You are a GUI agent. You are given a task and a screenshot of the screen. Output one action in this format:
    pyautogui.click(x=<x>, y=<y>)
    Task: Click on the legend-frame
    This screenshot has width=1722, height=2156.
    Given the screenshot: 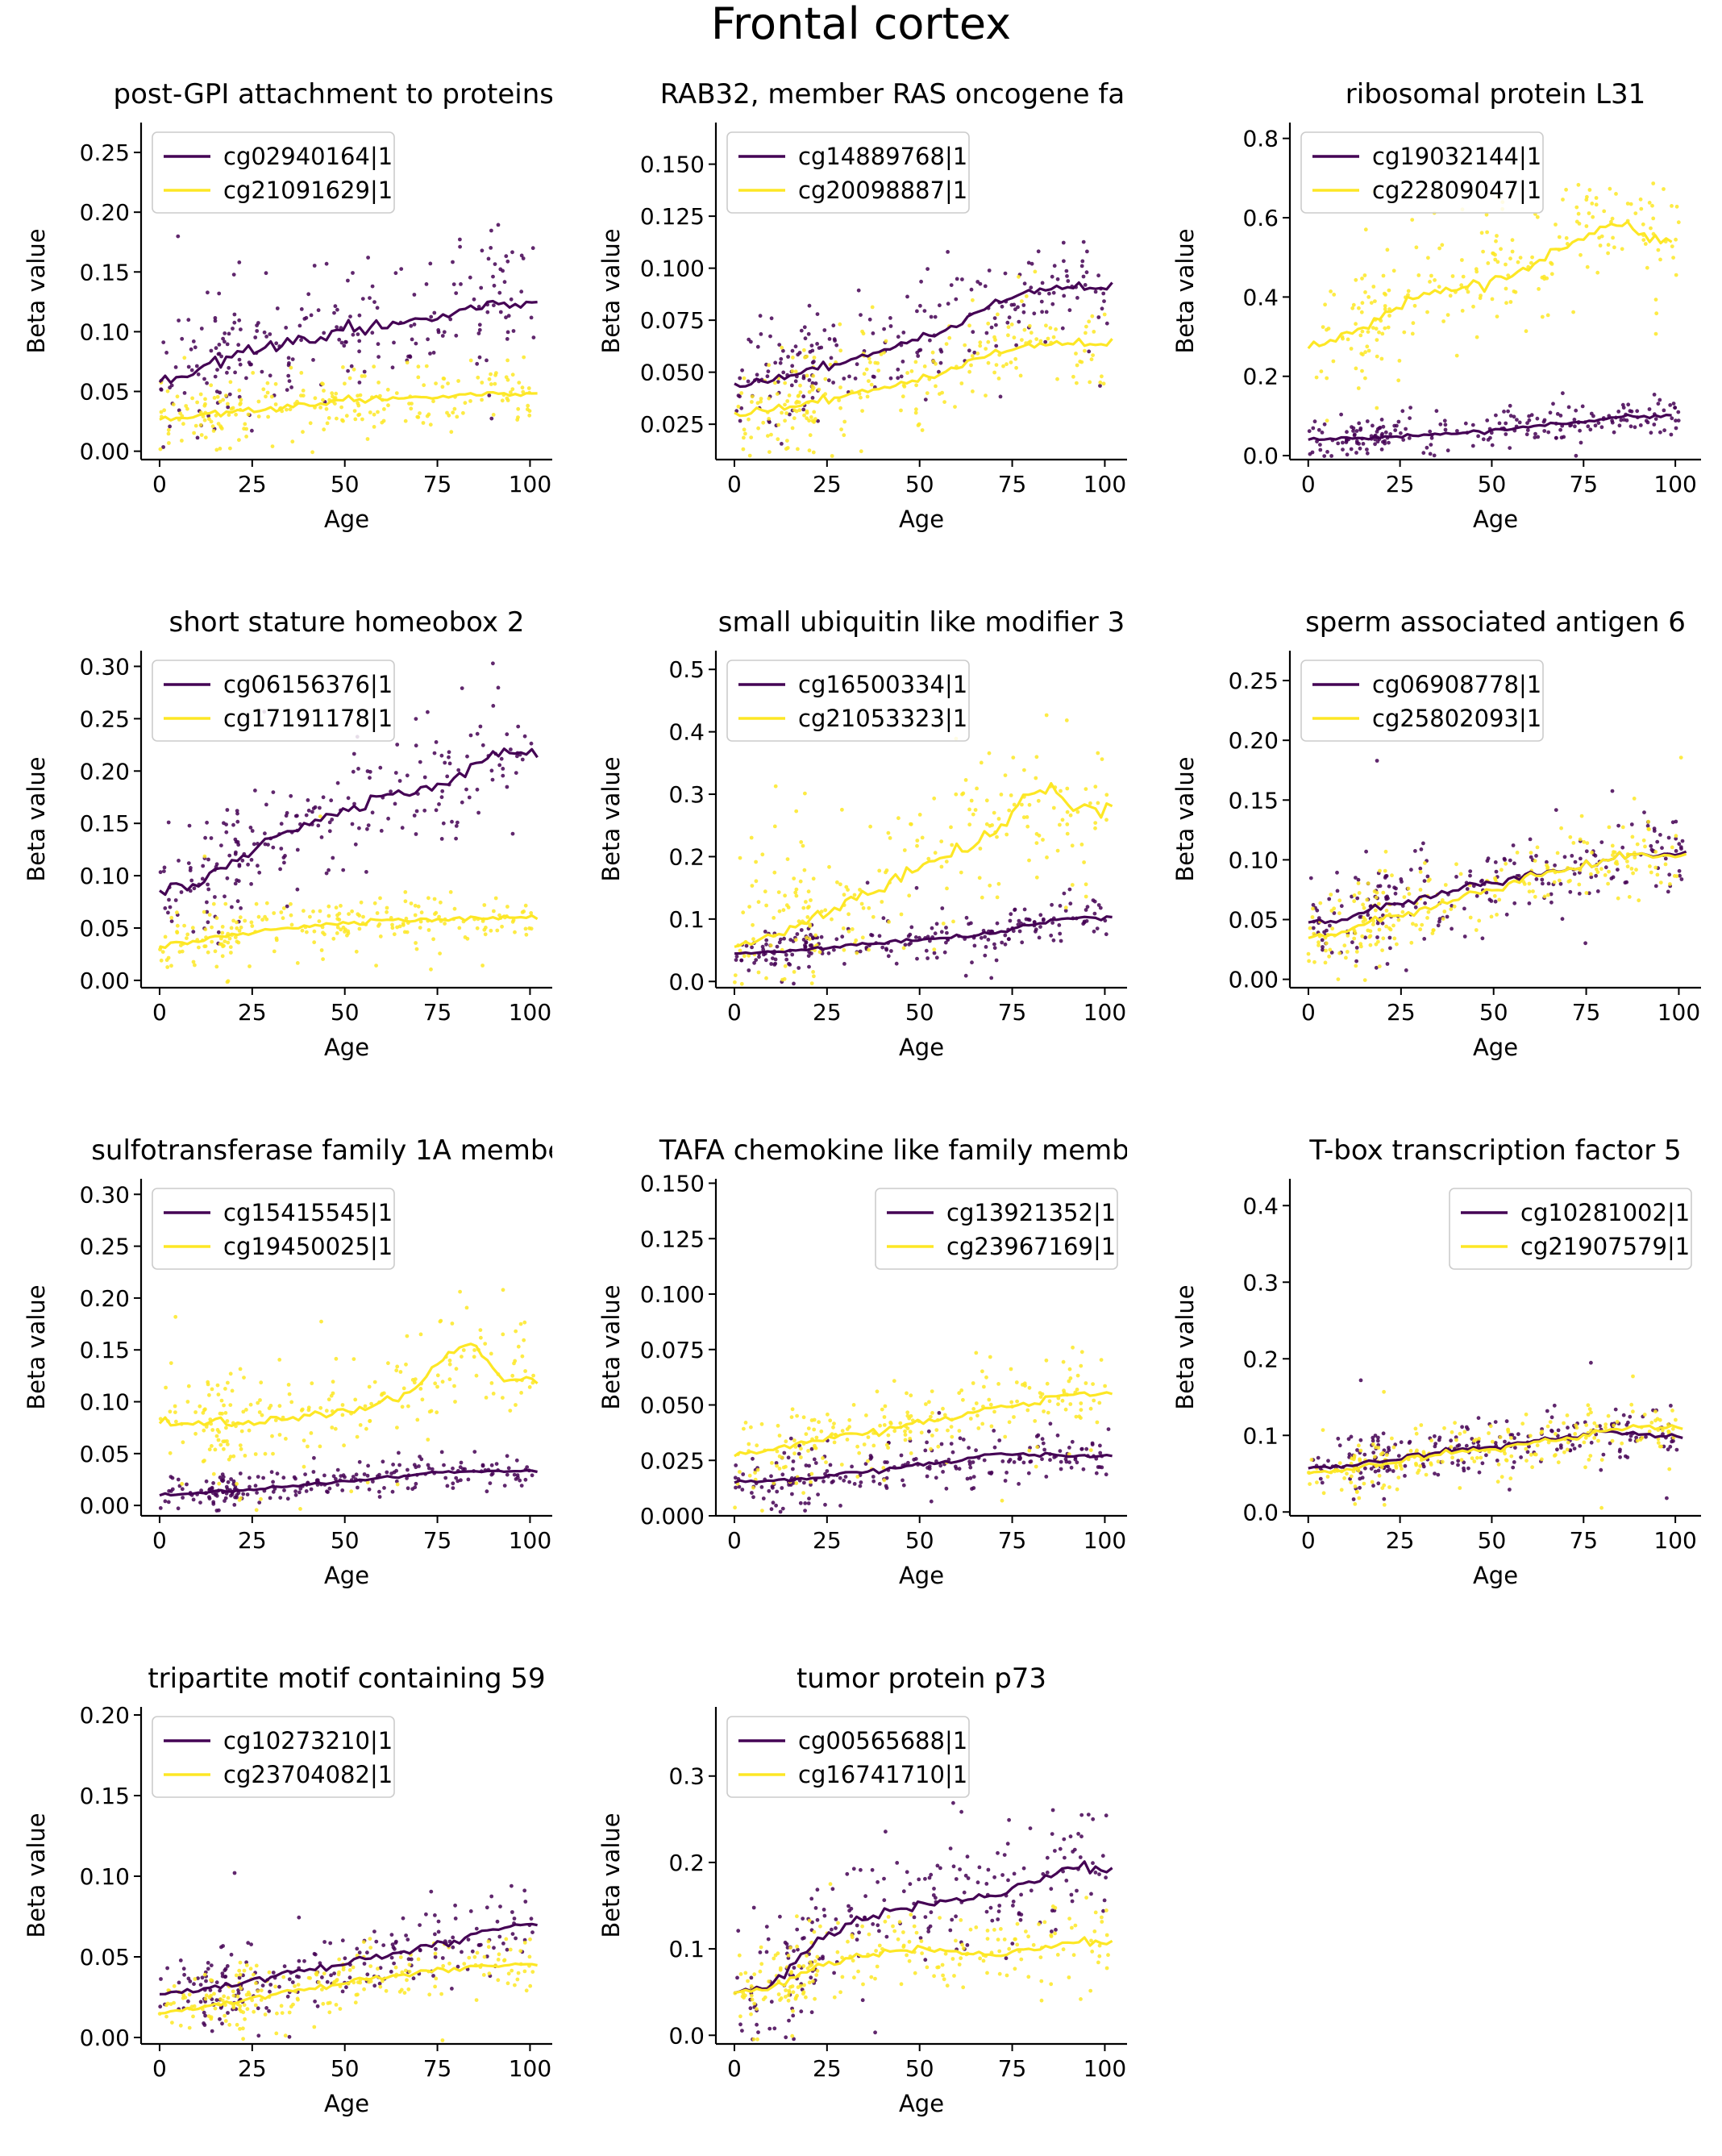 What is the action you would take?
    pyautogui.click(x=848, y=701)
    